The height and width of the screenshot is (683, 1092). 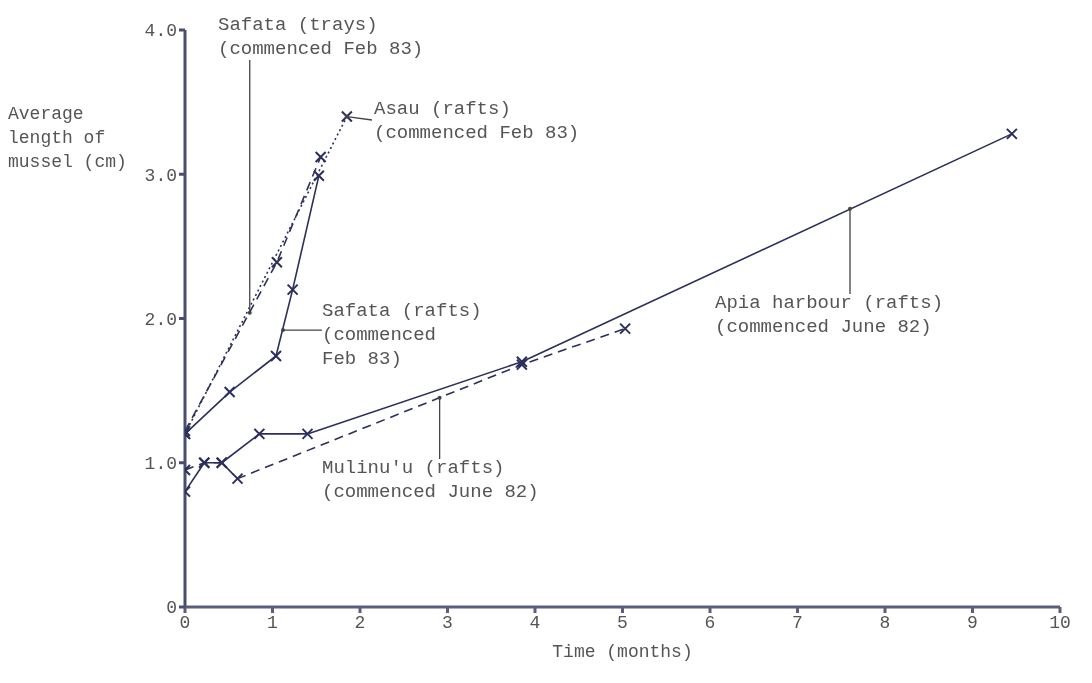 I want to click on annotation: Asau (rafts) (commenced Feb 83), so click(x=477, y=121).